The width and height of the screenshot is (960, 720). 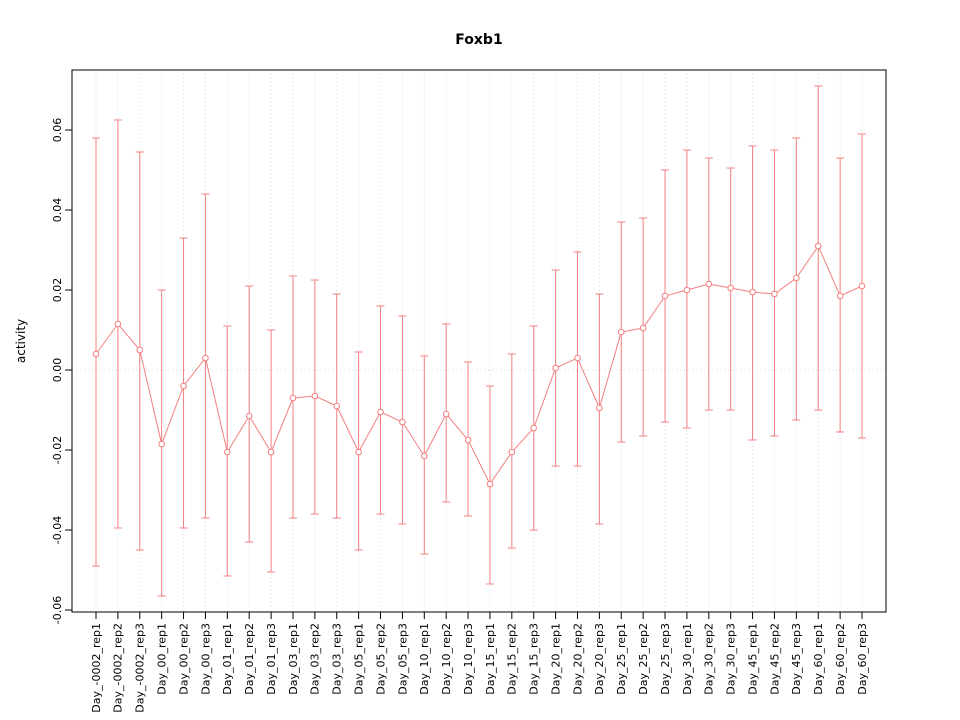 What do you see at coordinates (57, 290) in the screenshot?
I see `y-tick-label: 0.02` at bounding box center [57, 290].